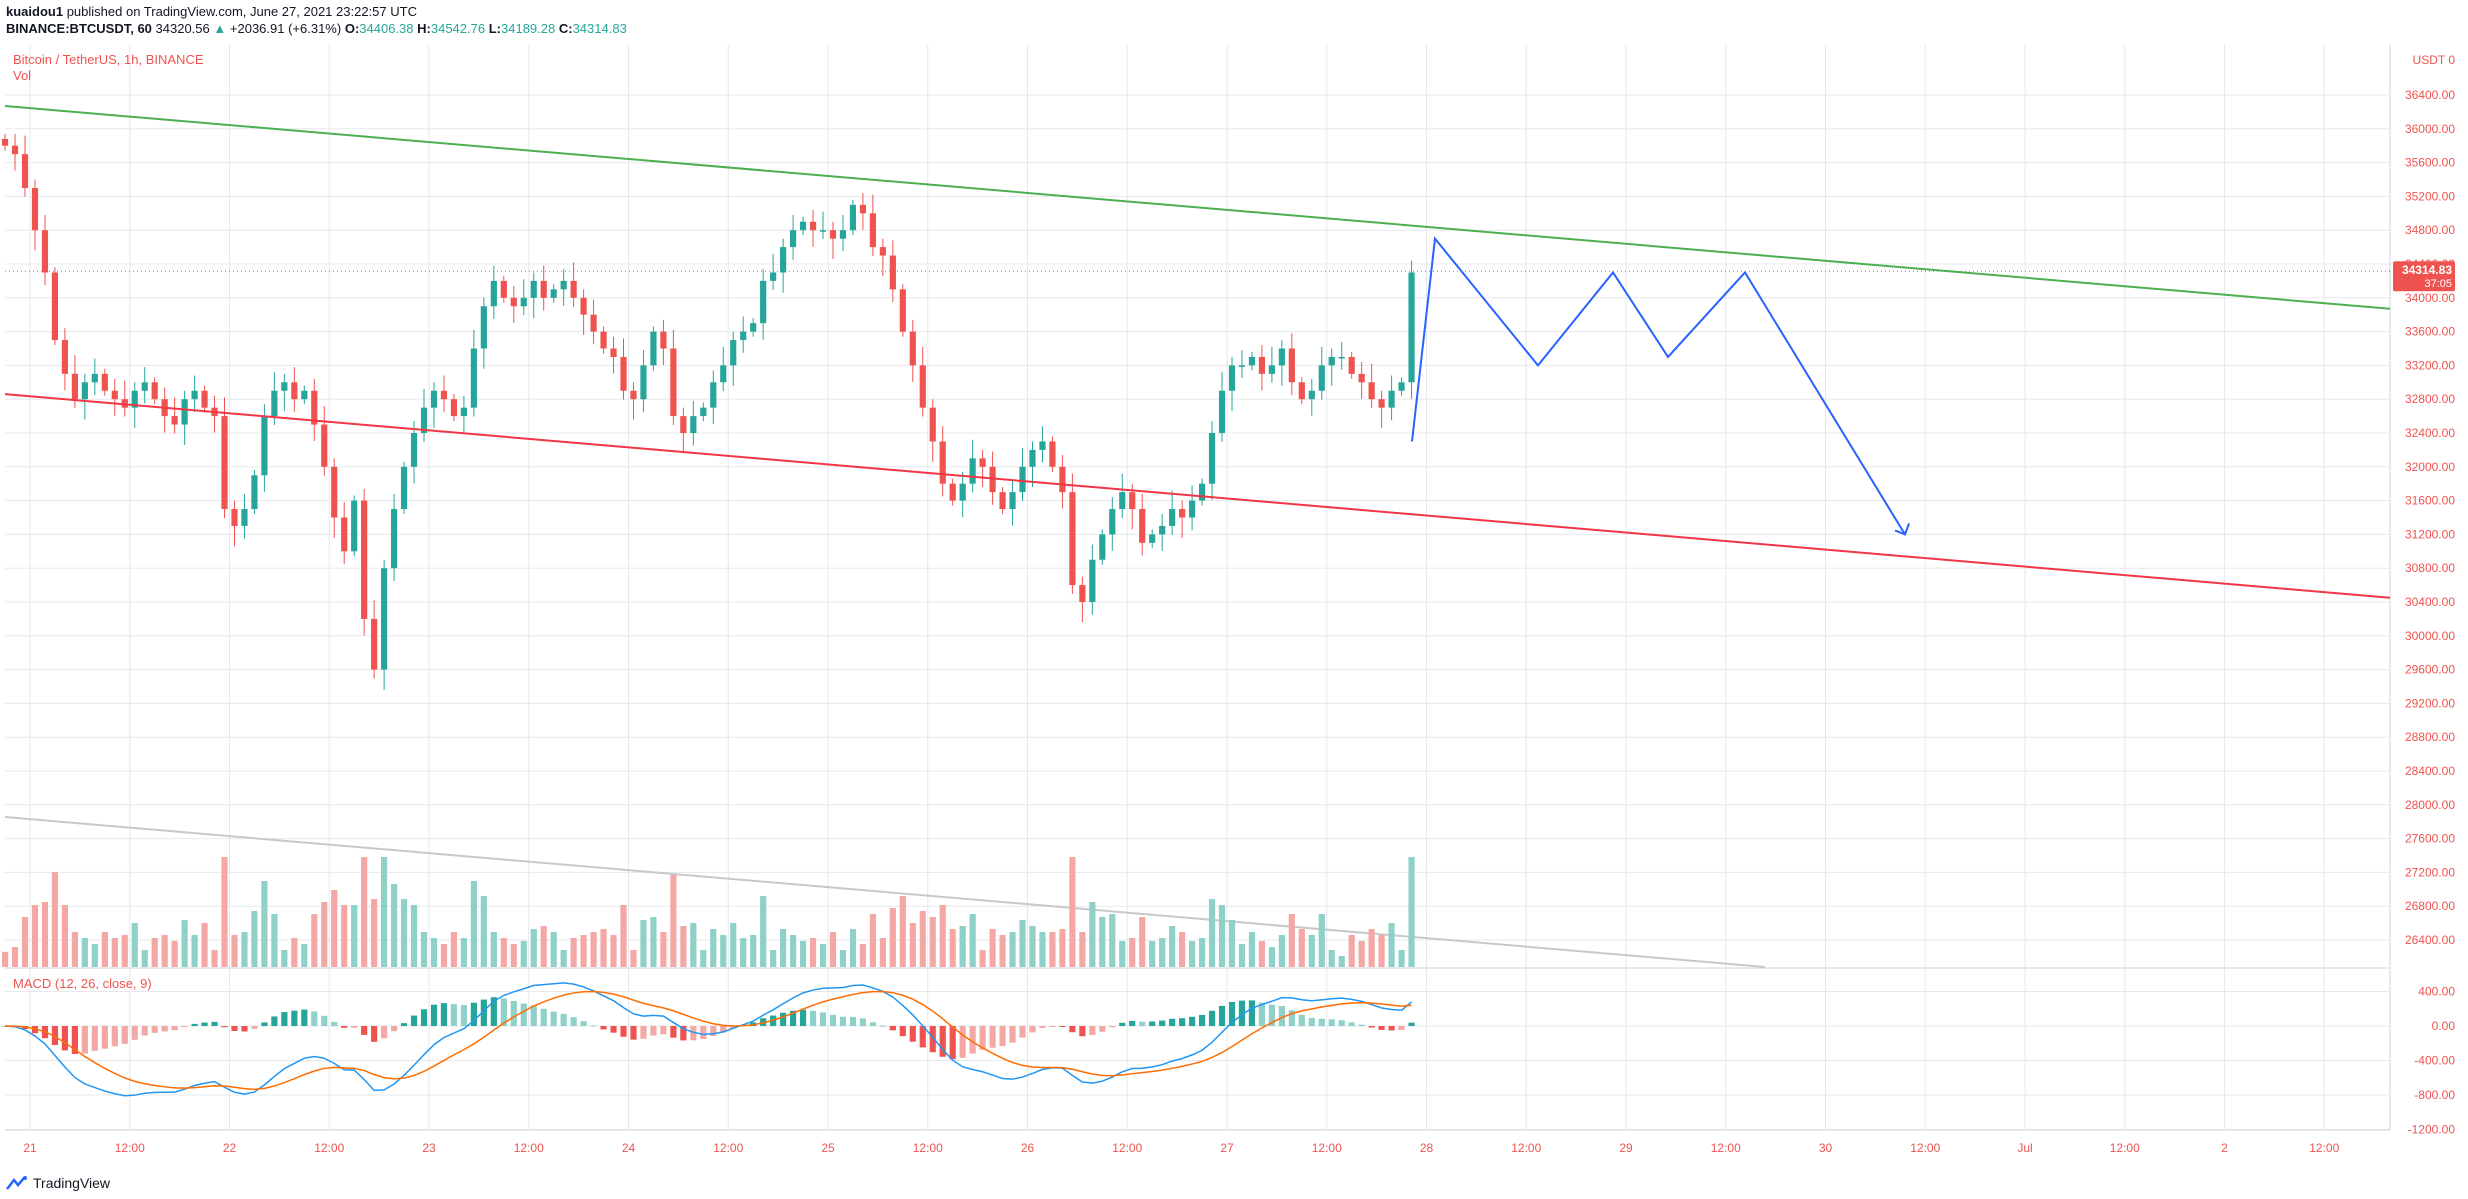 The image size is (2468, 1199). I want to click on volume-label: Vol, so click(22, 75).